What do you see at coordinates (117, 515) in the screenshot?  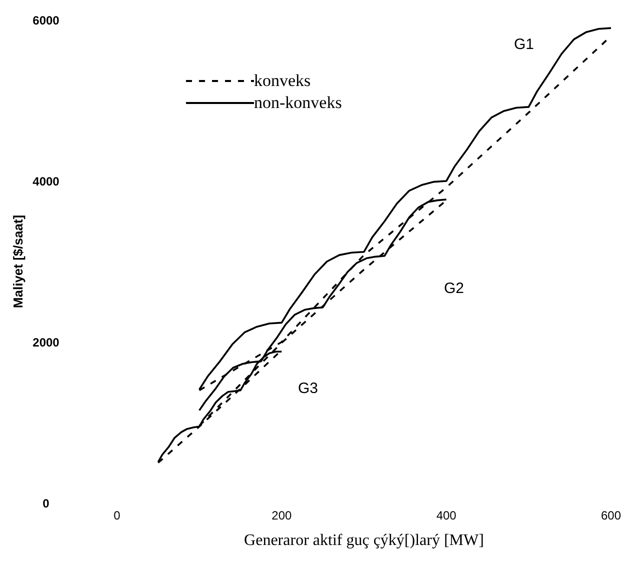 I see `x-tick-label: 0` at bounding box center [117, 515].